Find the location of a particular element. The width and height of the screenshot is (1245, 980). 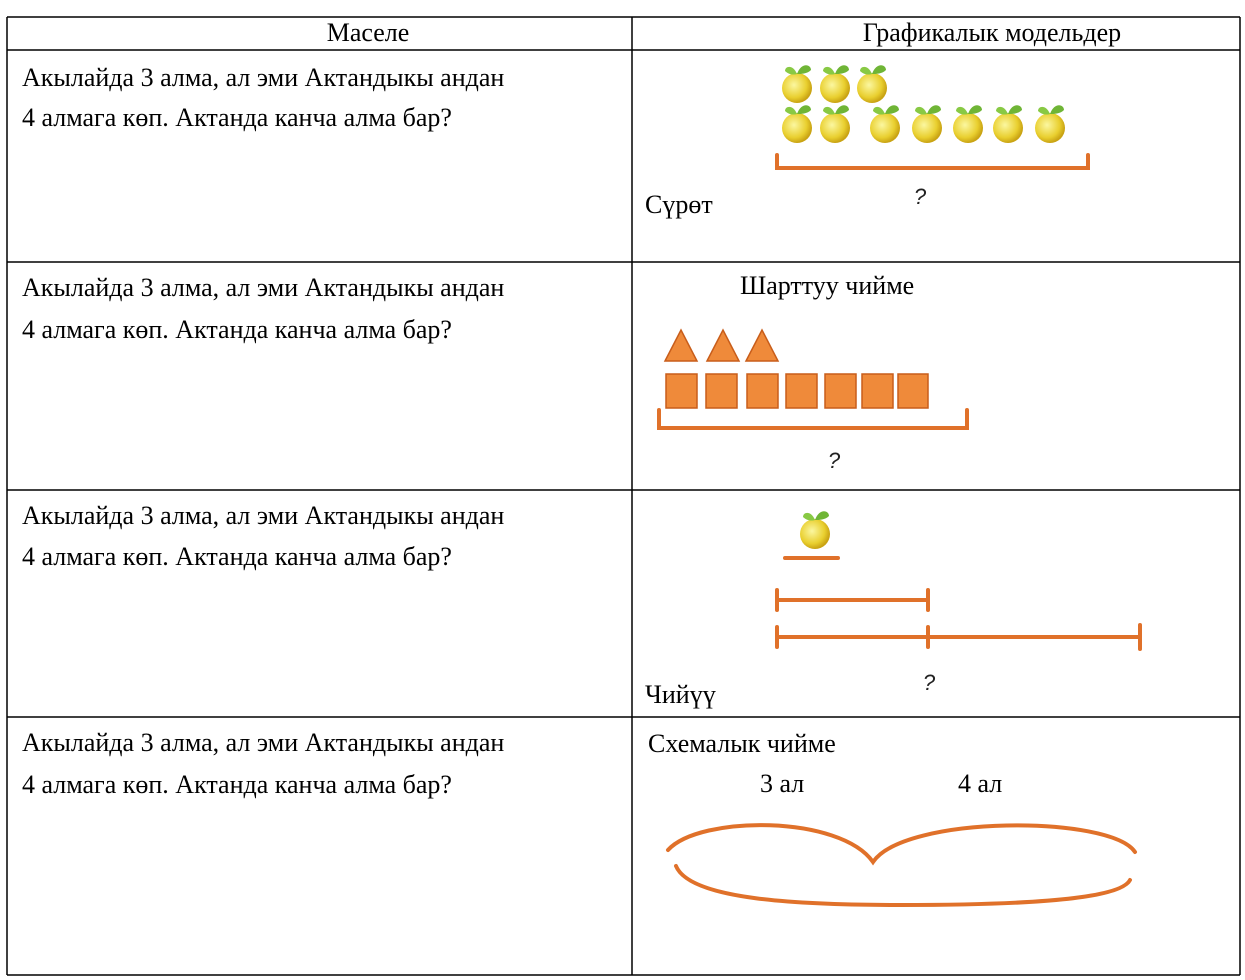

shapes-diagram is located at coordinates (796, 368).